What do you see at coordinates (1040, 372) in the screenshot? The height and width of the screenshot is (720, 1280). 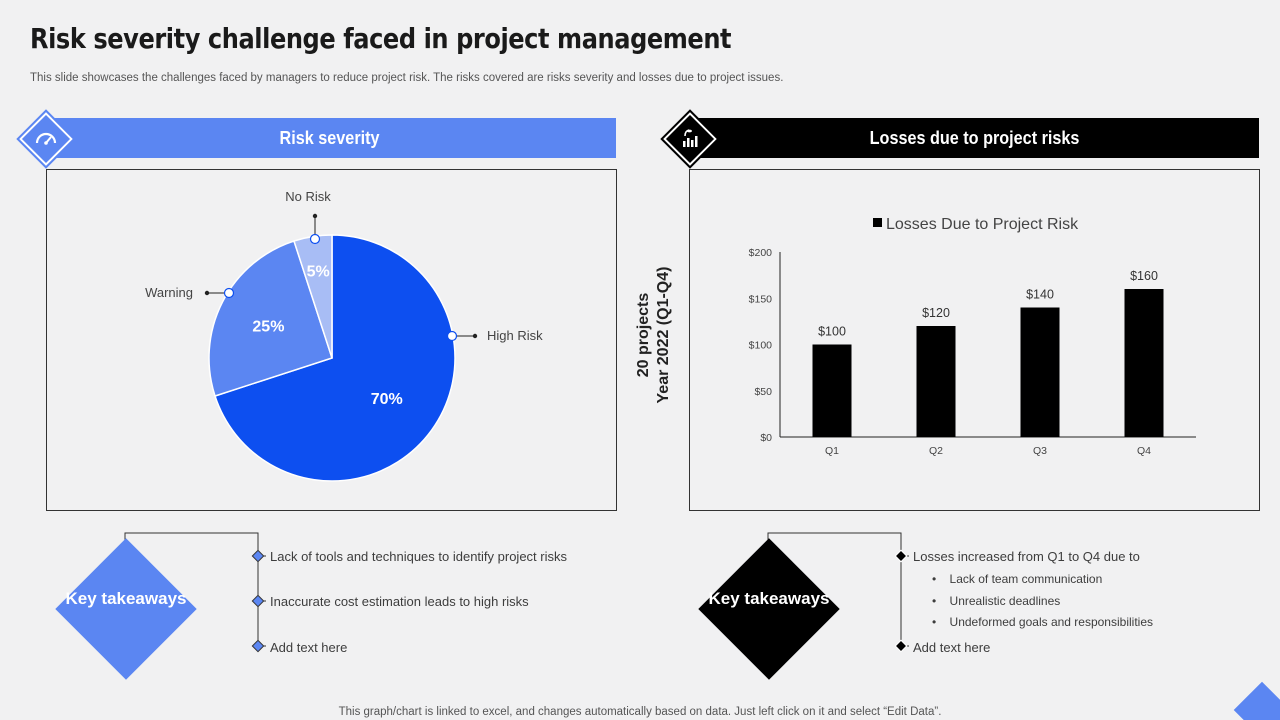 I see `bar-q3` at bounding box center [1040, 372].